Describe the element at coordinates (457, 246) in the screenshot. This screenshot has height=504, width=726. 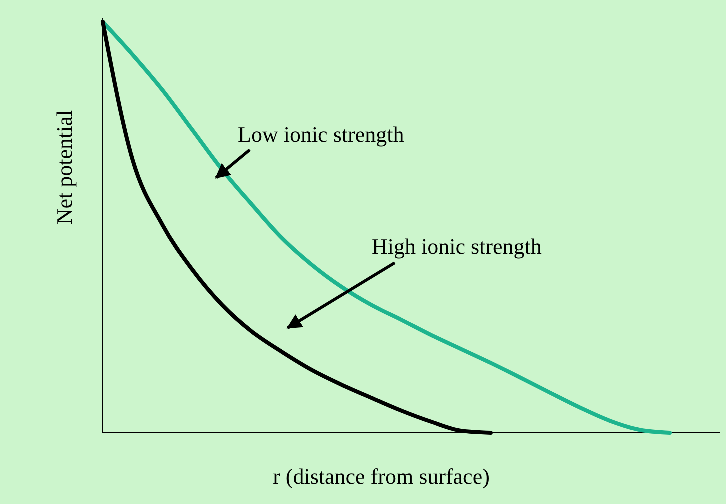
I see `annotation: High ionic strength` at that location.